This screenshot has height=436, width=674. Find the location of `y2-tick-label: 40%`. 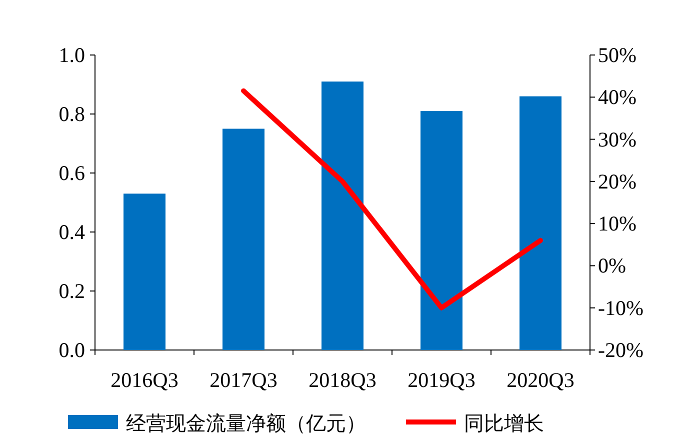

y2-tick-label: 40% is located at coordinates (617, 97).